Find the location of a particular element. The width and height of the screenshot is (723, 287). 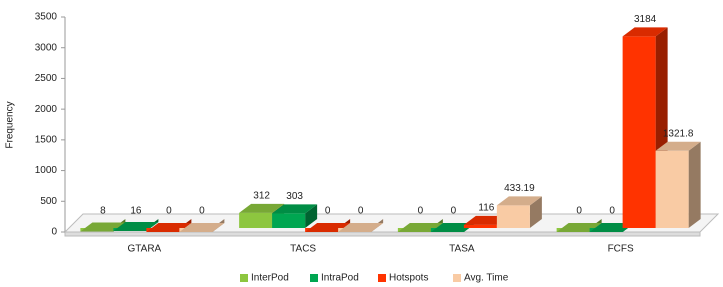

value-label: 8 is located at coordinates (103, 211).